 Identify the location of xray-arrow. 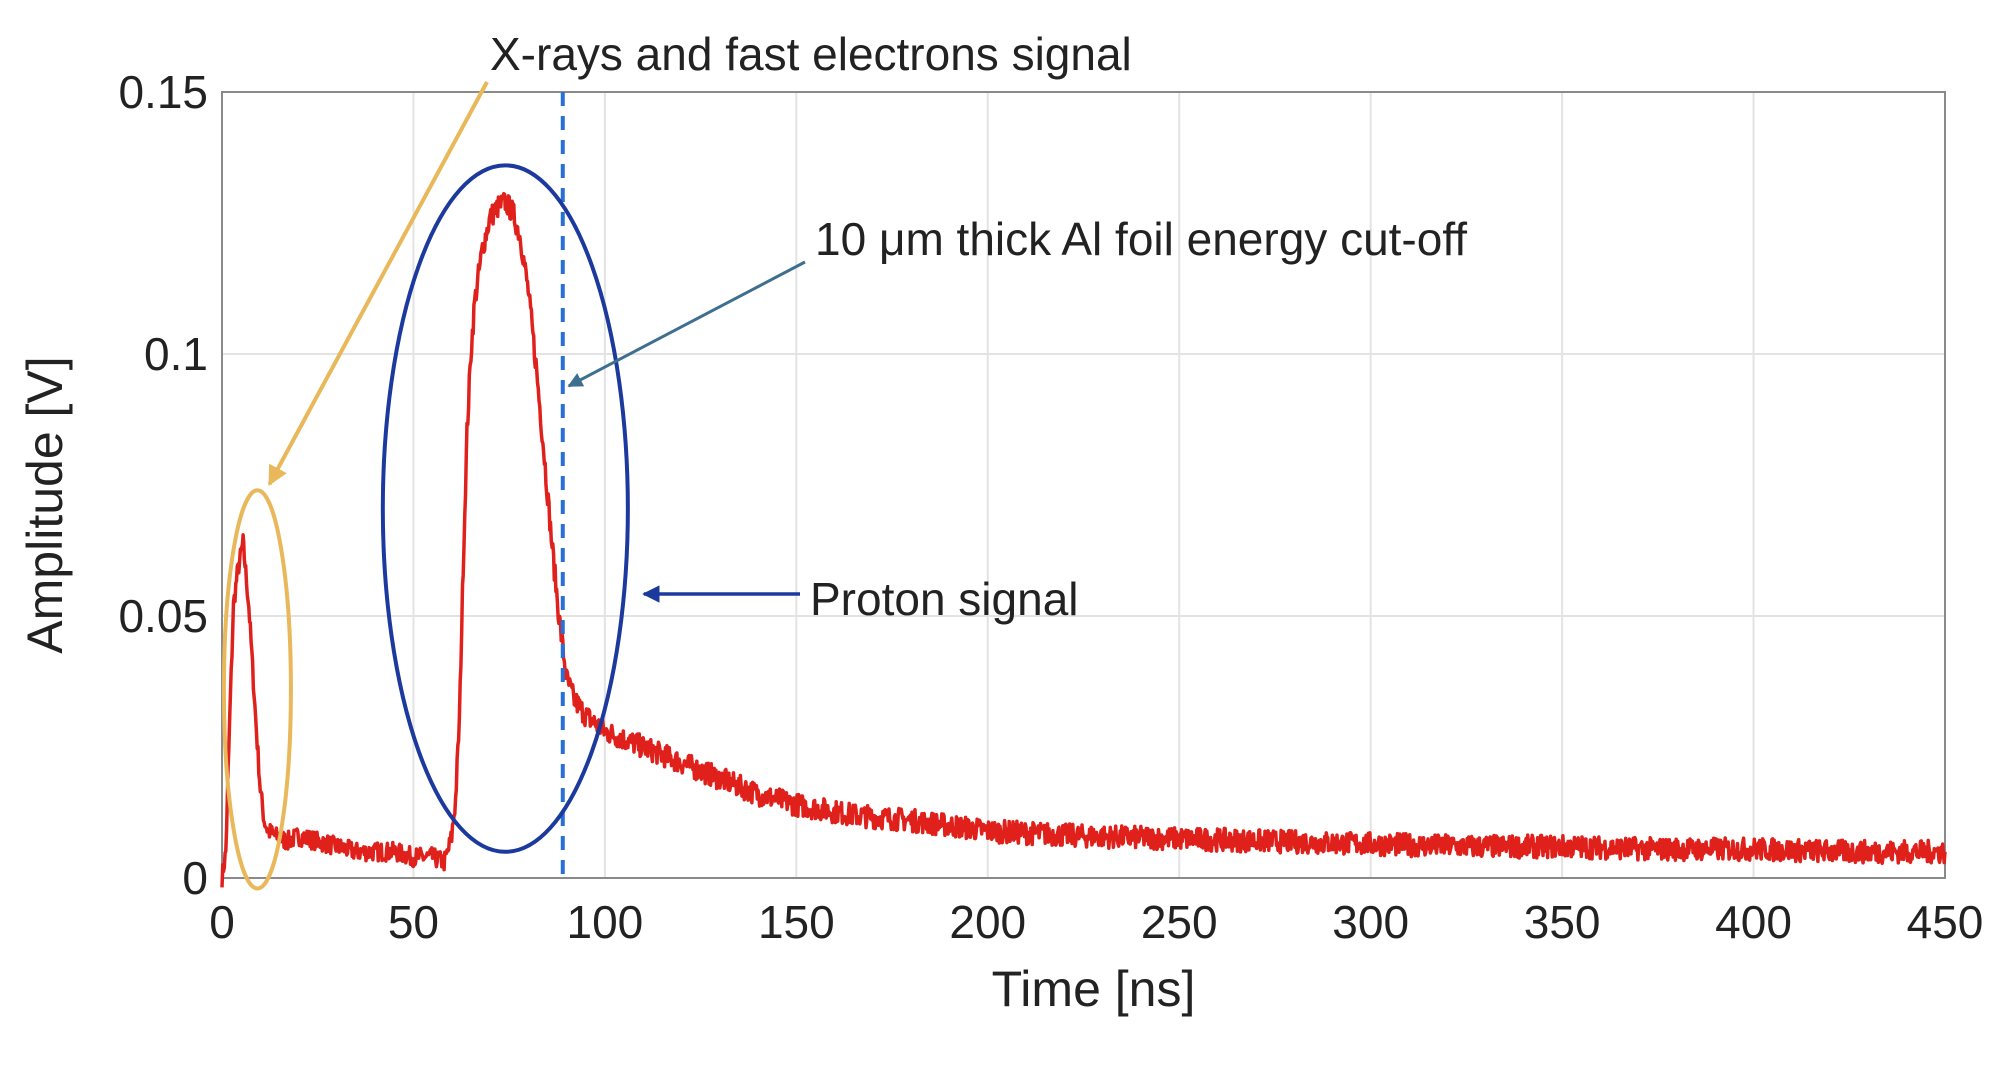
(378, 283).